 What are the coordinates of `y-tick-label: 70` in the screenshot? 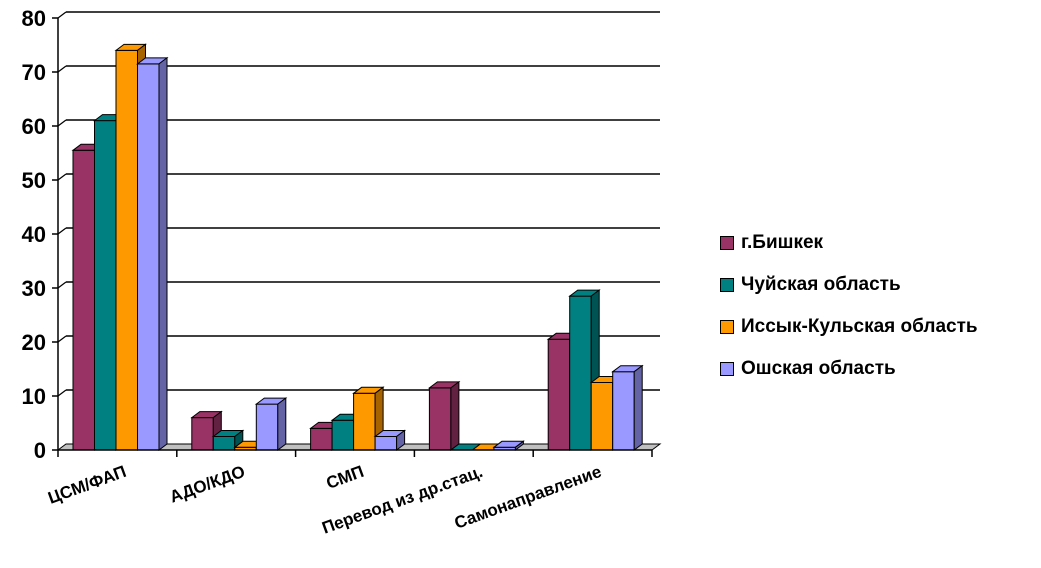 It's located at (34, 72).